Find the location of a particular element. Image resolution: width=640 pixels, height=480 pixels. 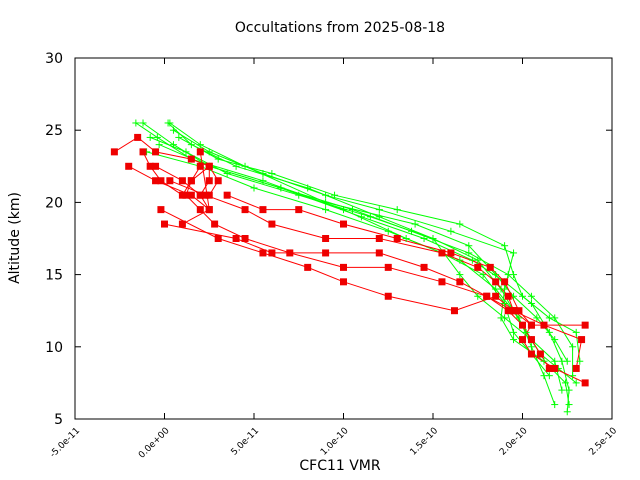

x-tick-label: 5.0e-11 is located at coordinates (246, 442).